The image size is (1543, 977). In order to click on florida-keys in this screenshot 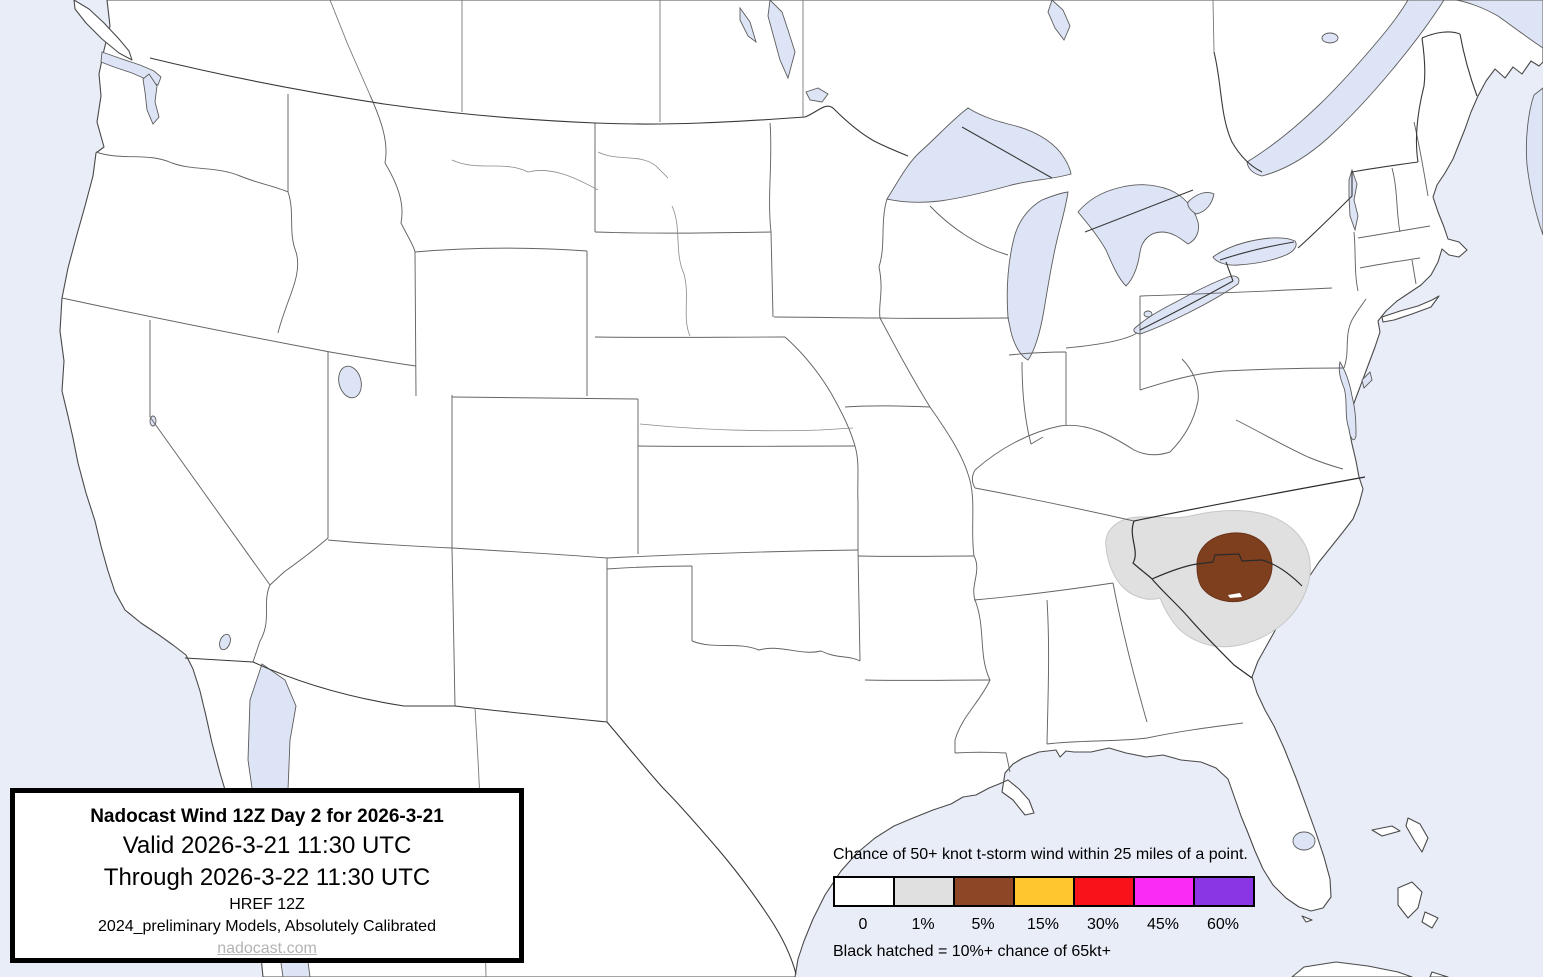, I will do `click(1307, 919)`.